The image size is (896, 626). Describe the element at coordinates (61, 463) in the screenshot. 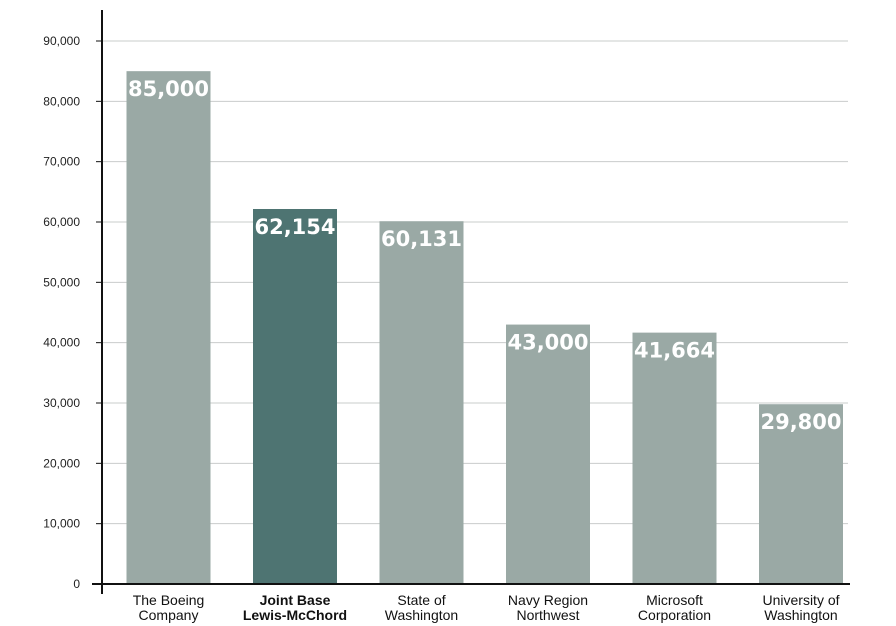

I see `y-tick-label: 20,000` at that location.